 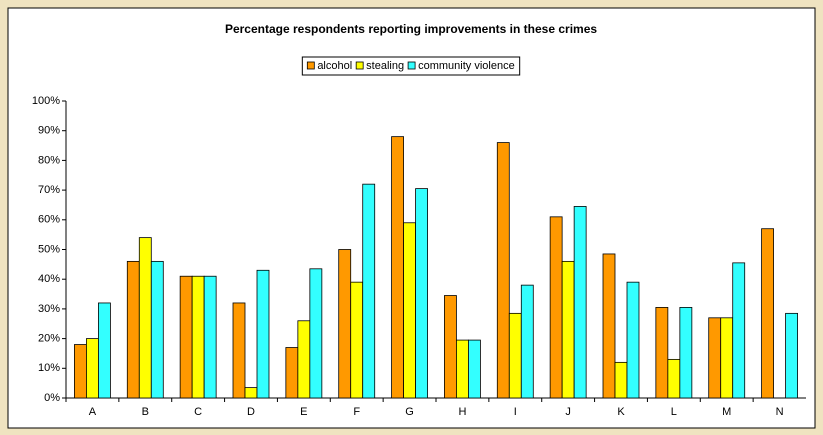 What do you see at coordinates (49, 279) in the screenshot?
I see `y-tick-label: 40%` at bounding box center [49, 279].